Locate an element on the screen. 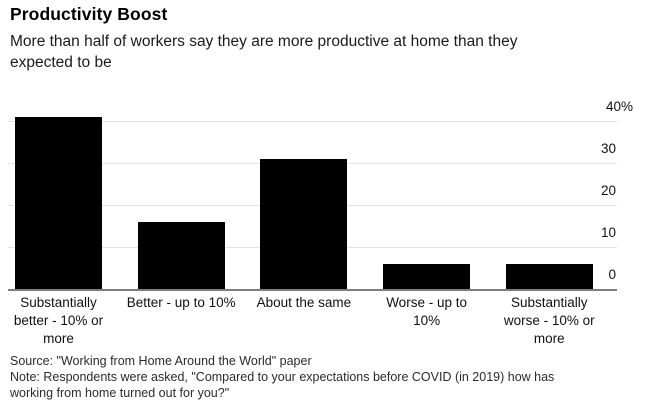  x-axis-line is located at coordinates (312, 290).